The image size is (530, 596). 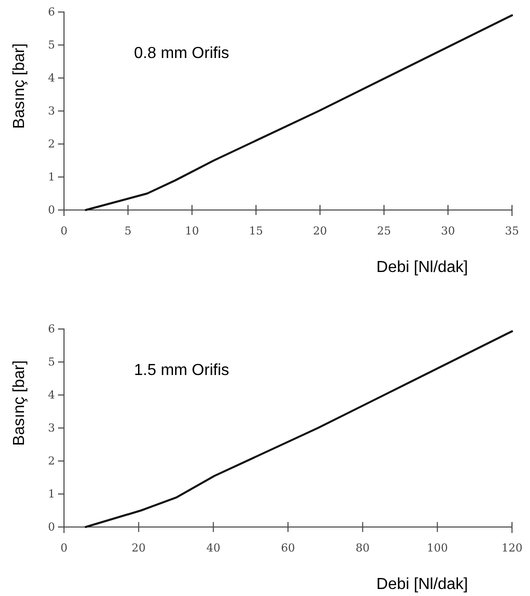 What do you see at coordinates (448, 231) in the screenshot?
I see `x-tick-label: 30` at bounding box center [448, 231].